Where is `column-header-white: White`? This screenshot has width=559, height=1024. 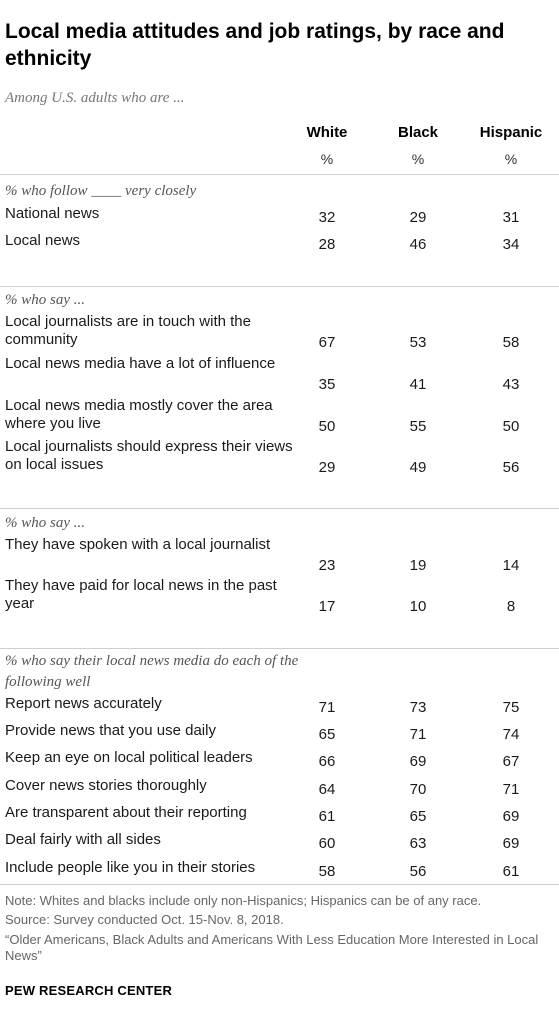
column-header-white: White is located at coordinates (327, 132).